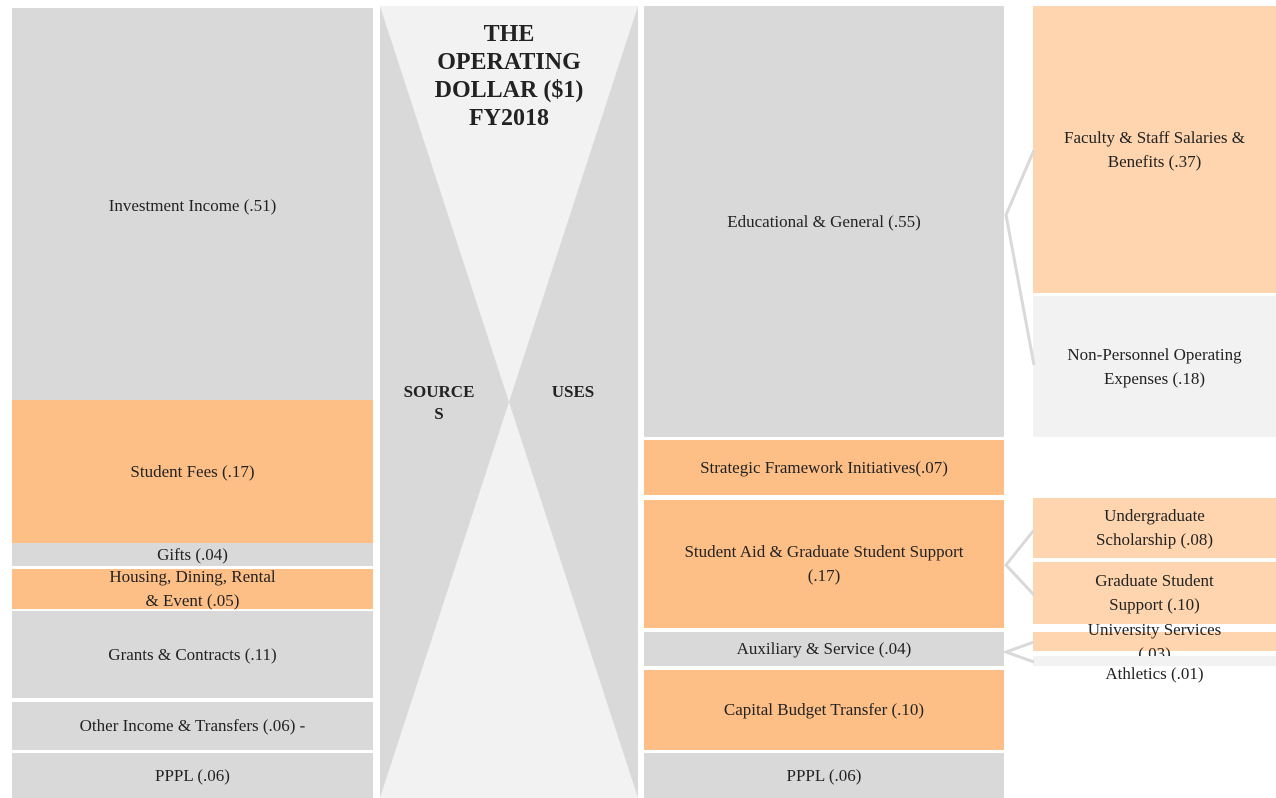 The width and height of the screenshot is (1276, 798). I want to click on bottom-triangle, so click(509, 600).